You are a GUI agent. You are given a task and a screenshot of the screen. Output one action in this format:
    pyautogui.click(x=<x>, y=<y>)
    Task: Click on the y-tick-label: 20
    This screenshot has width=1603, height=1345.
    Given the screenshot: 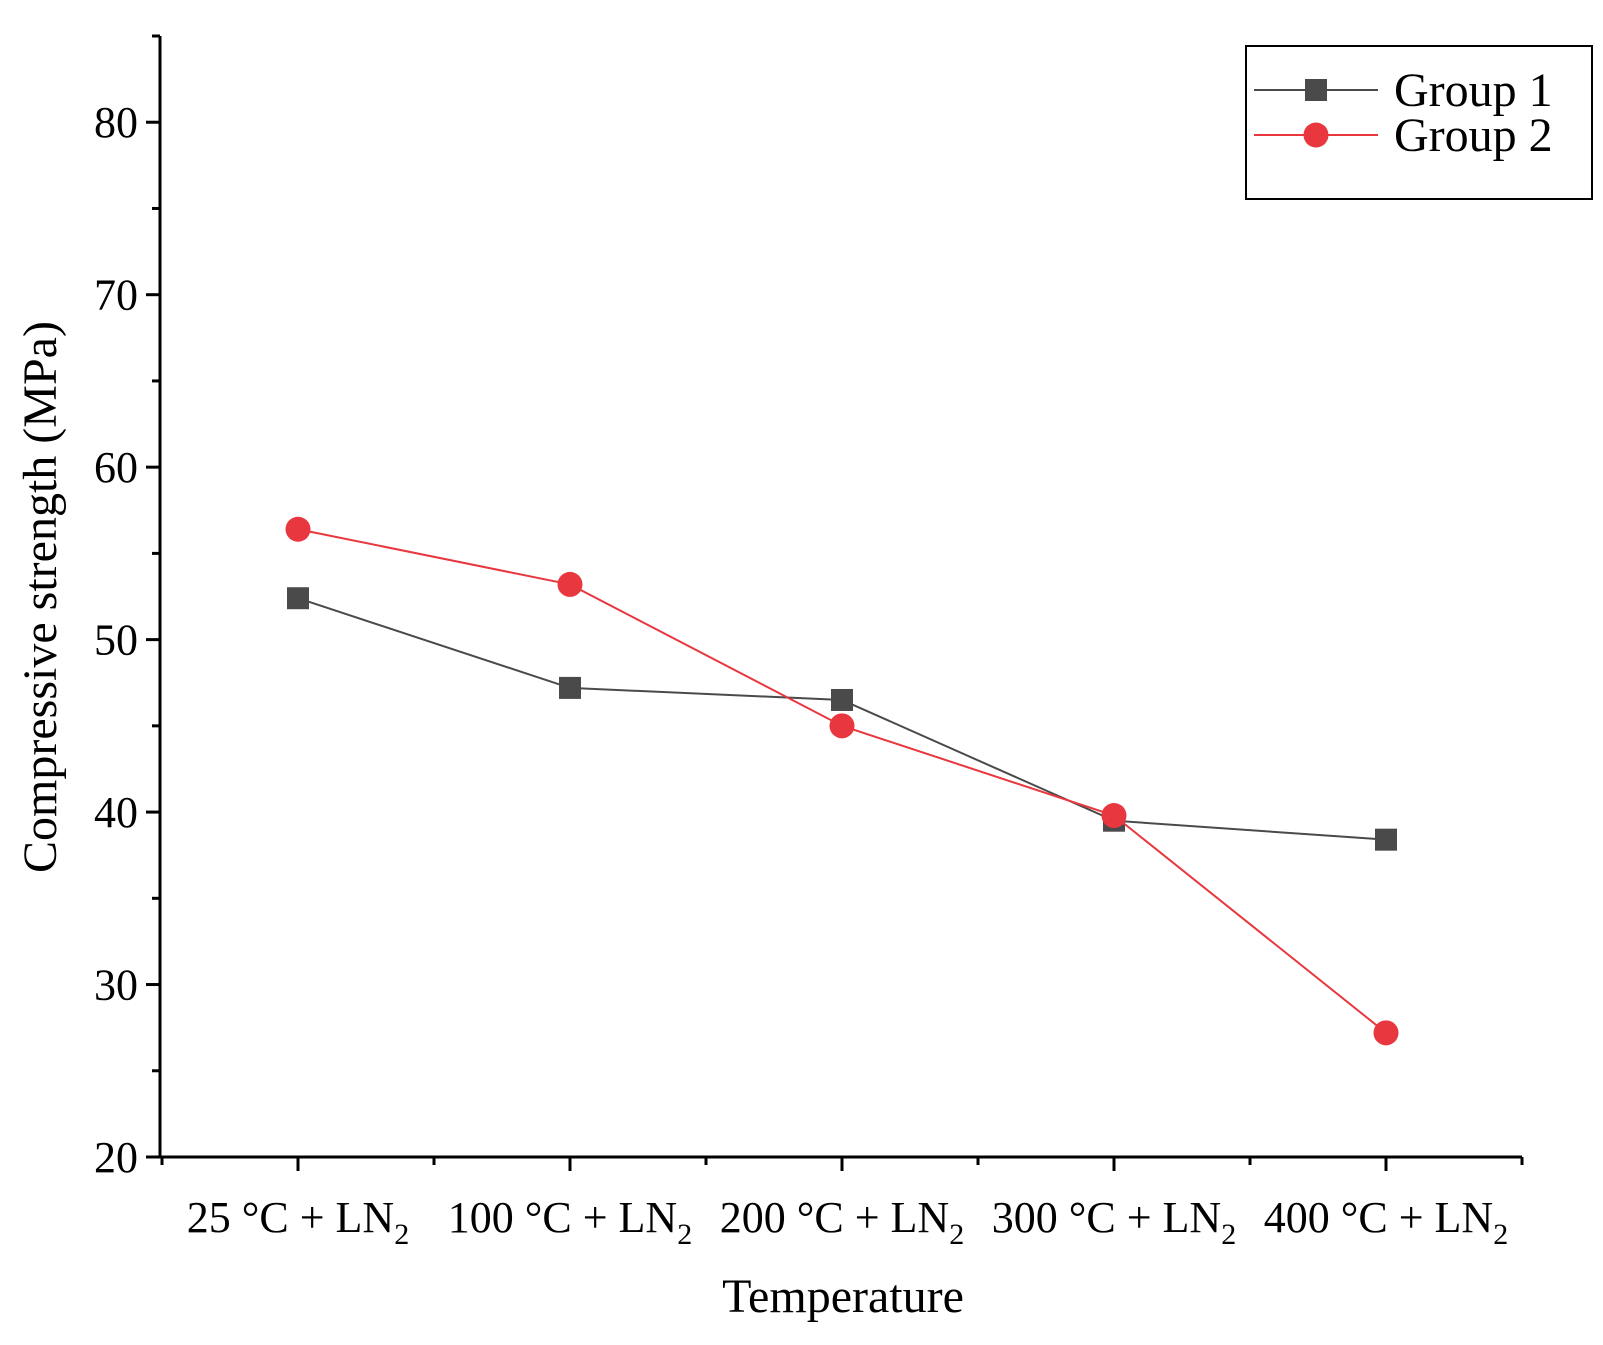 What is the action you would take?
    pyautogui.click(x=116, y=1157)
    